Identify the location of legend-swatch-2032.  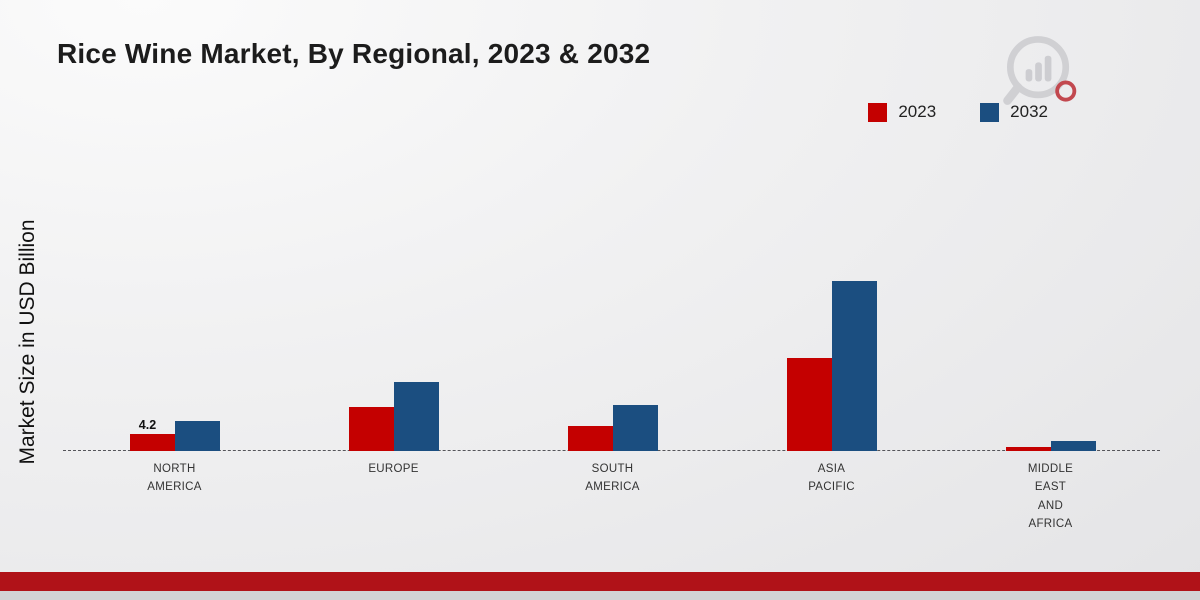
(990, 112).